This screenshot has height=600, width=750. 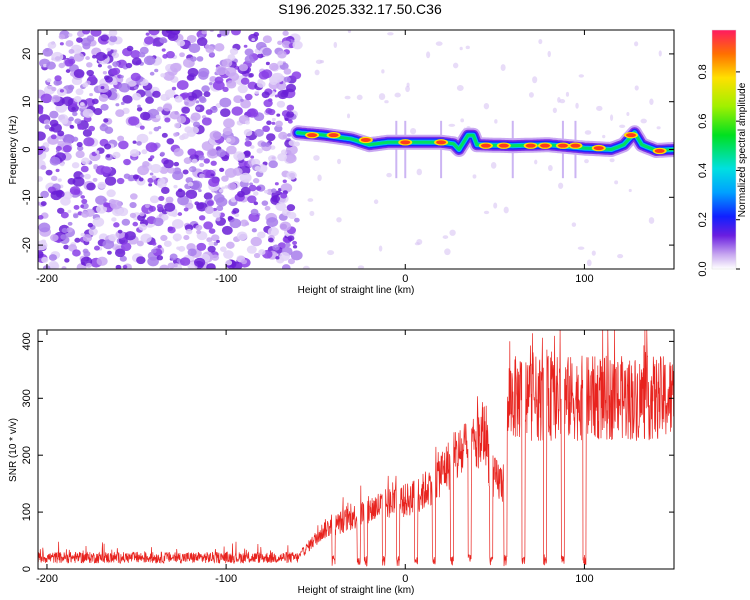 I want to click on colorbar-tick-label: 0.2, so click(x=703, y=219).